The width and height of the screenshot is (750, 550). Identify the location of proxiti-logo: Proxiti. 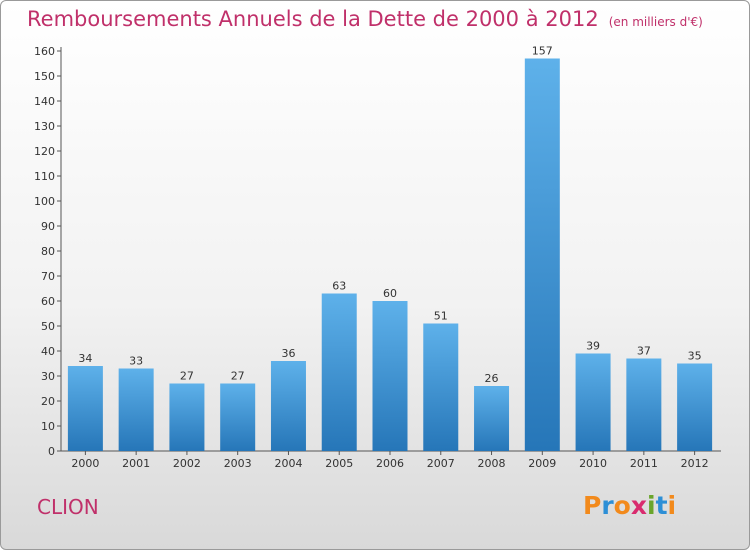
(629, 505).